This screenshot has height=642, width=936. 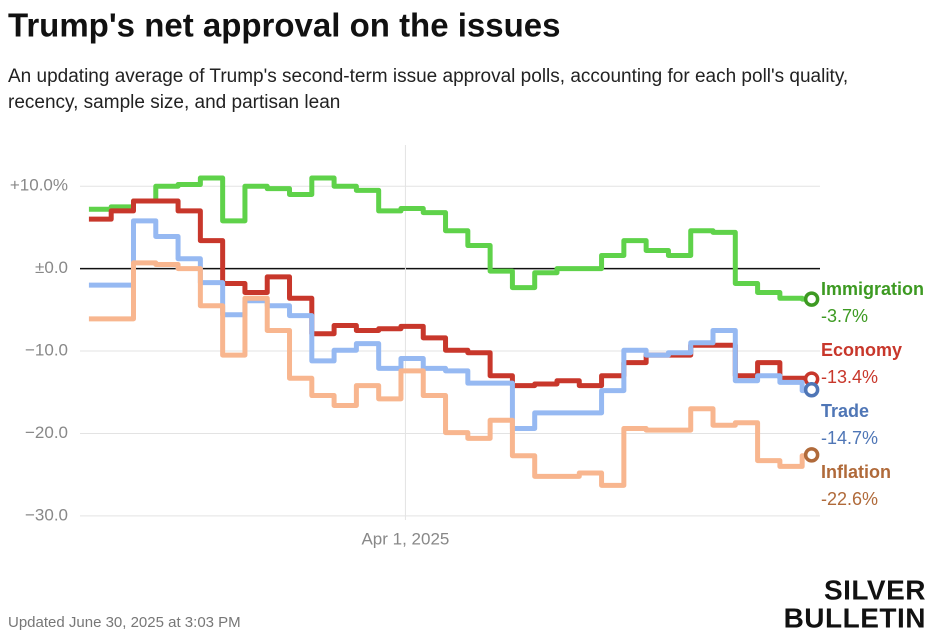 I want to click on chart-title: Trump's net approval on the issues, so click(x=284, y=25).